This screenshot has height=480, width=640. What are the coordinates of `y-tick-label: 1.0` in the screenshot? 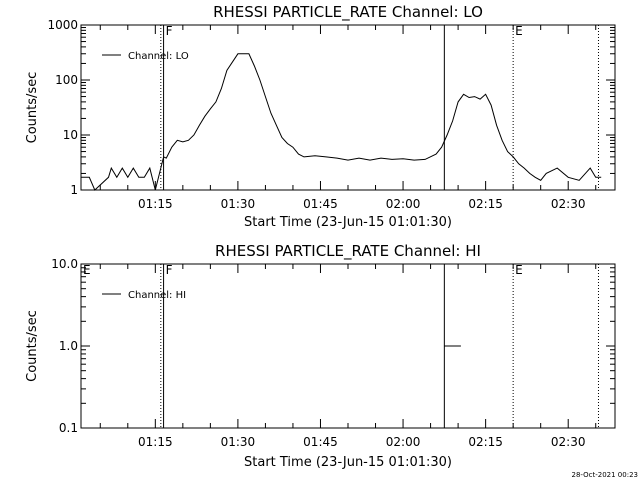 It's located at (68, 346).